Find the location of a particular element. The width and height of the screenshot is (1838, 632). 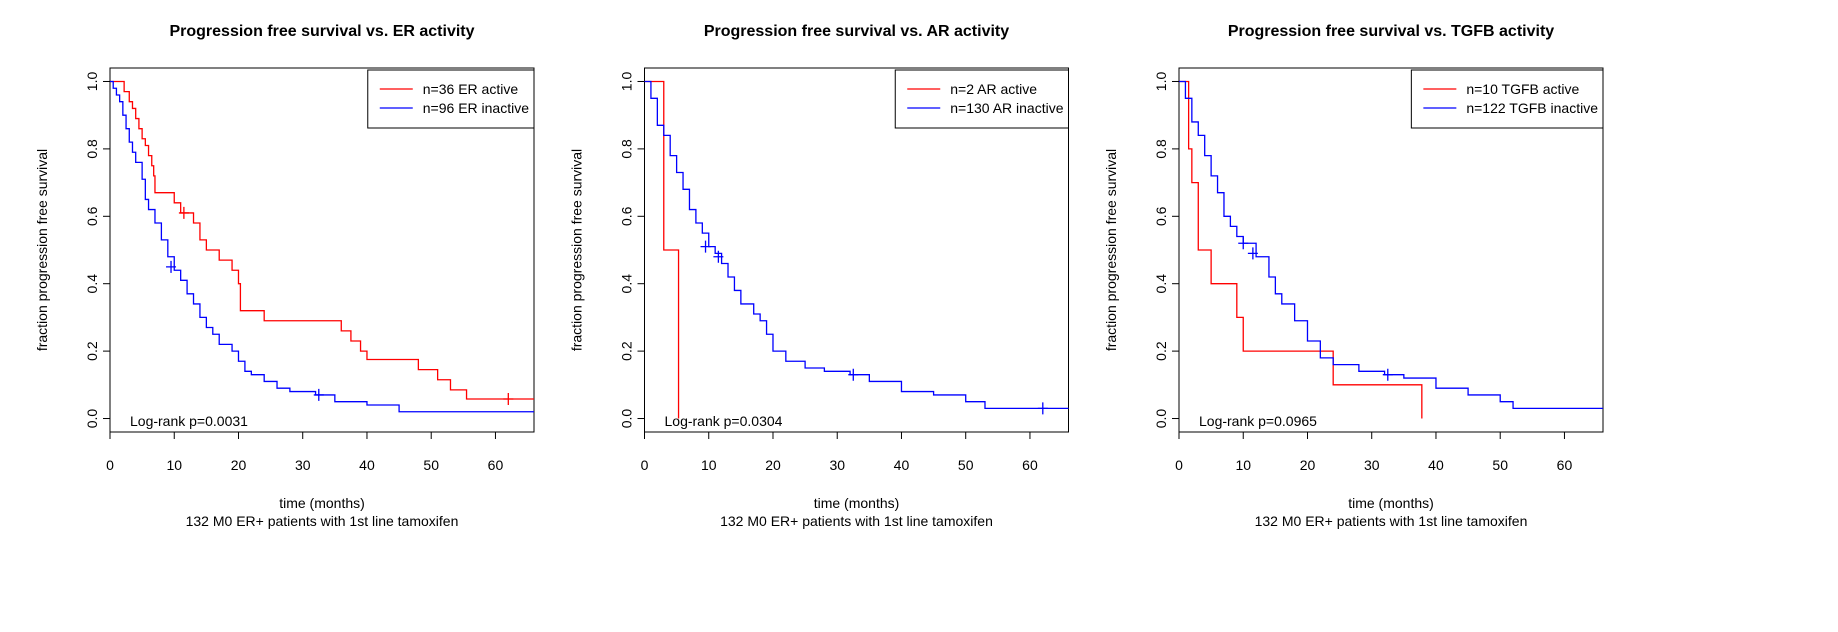

legend: n=36 ER active n=96 ER inactive is located at coordinates (451, 99).